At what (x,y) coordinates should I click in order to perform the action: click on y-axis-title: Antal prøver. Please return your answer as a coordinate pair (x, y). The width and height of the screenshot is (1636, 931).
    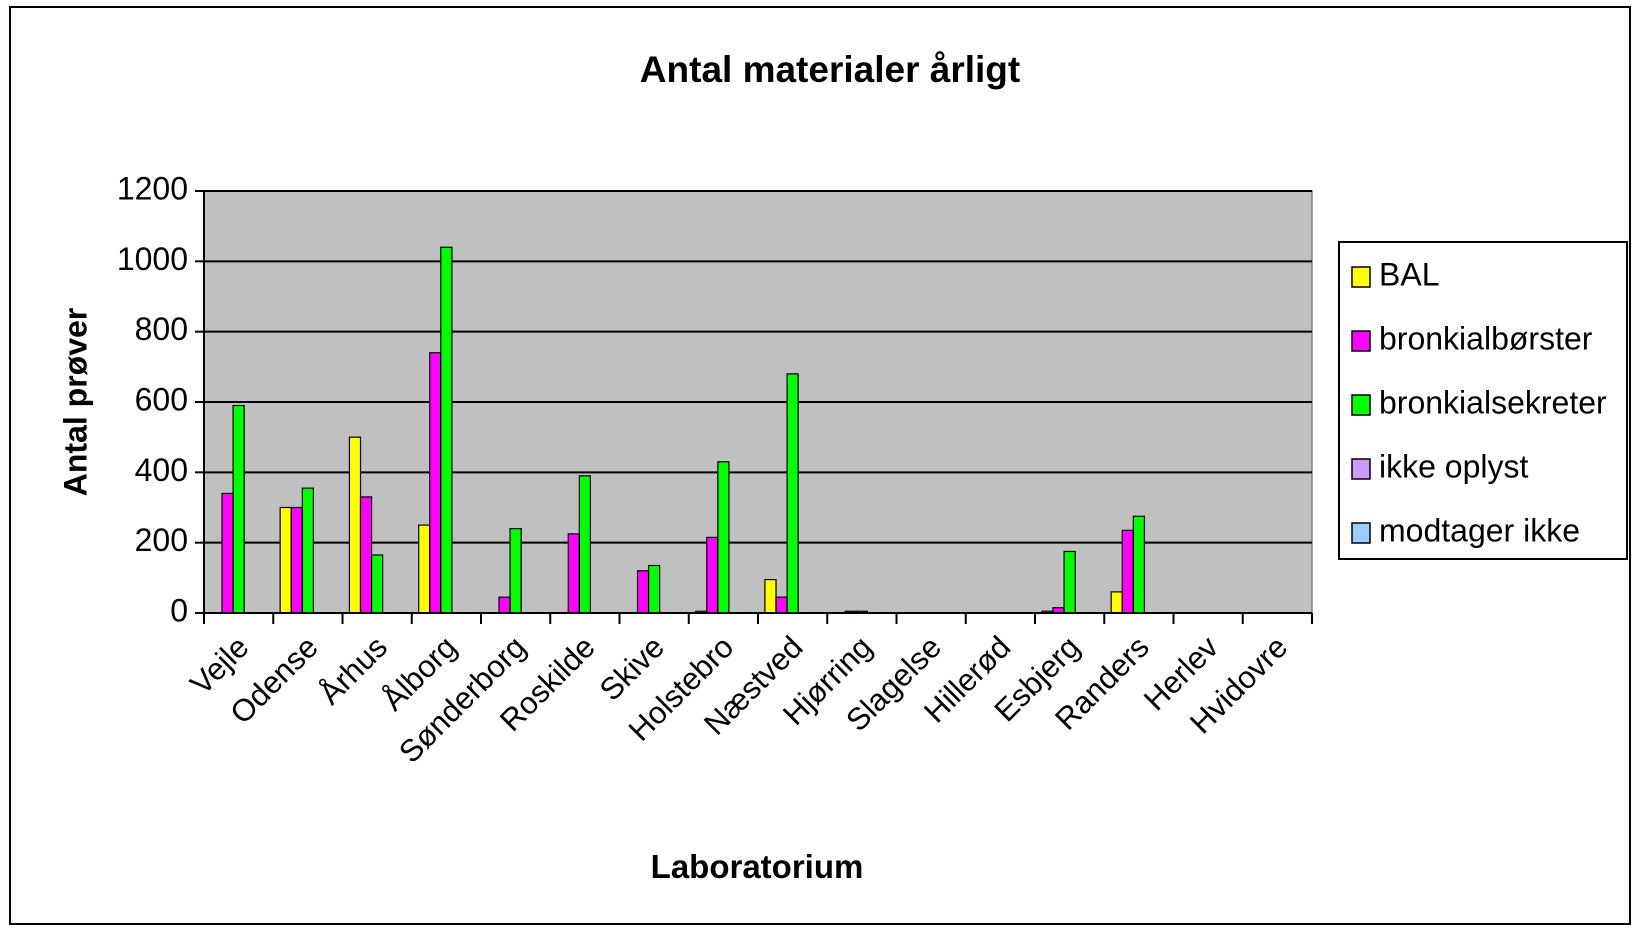
    Looking at the image, I should click on (75, 402).